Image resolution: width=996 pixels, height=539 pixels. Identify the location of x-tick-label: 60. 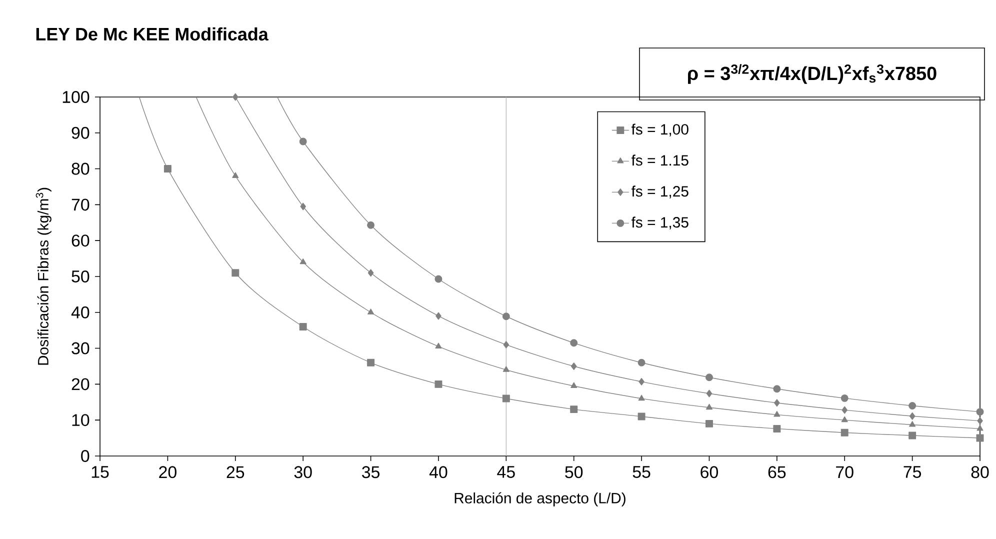
(709, 472).